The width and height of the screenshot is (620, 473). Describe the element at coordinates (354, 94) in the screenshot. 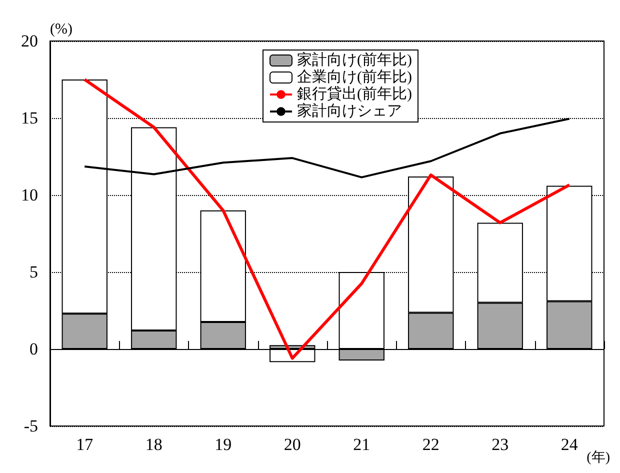

I see `legend-label: 銀行貸出(前年比)` at that location.